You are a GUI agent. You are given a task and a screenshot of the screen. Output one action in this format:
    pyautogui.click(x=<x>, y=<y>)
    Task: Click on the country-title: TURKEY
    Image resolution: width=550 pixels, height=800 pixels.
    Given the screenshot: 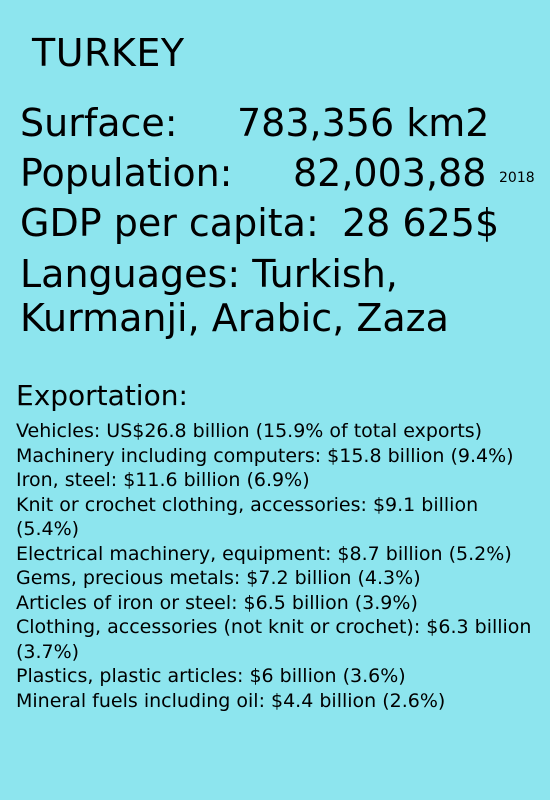 What is the action you would take?
    pyautogui.click(x=108, y=53)
    